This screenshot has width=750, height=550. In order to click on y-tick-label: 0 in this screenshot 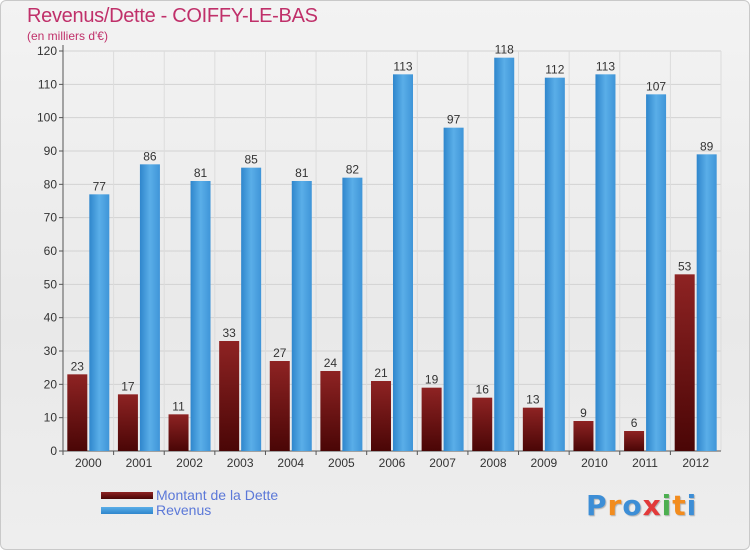, I will do `click(53, 451)`.